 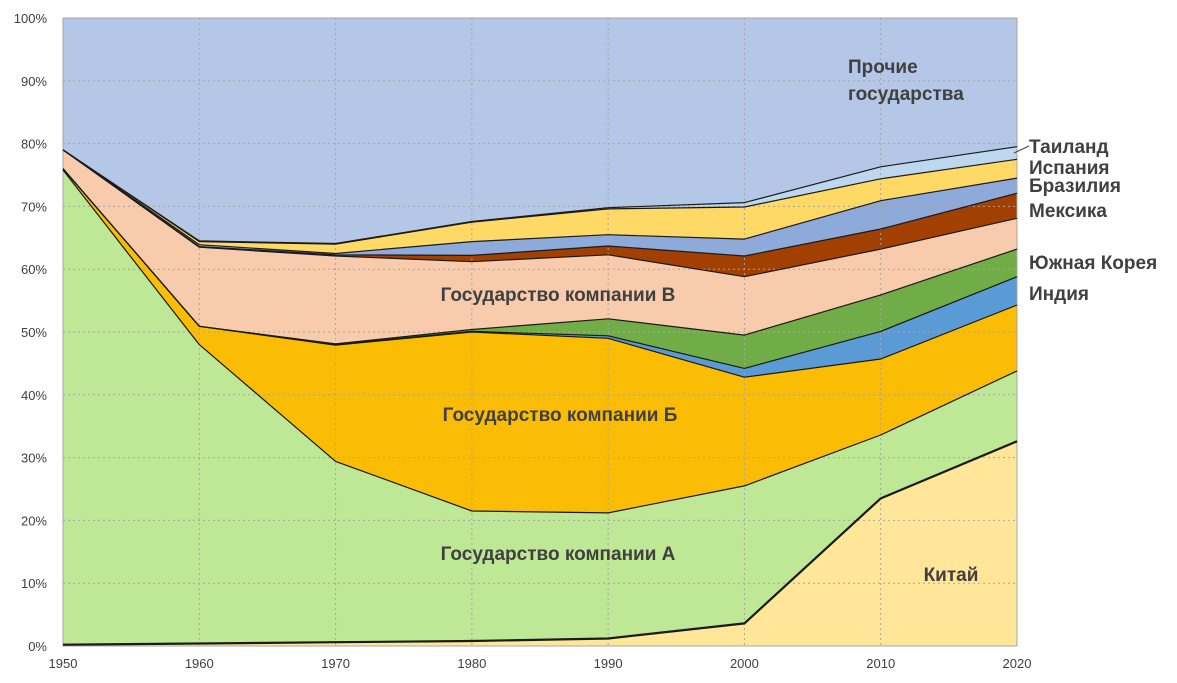 What do you see at coordinates (34, 206) in the screenshot?
I see `y-tick-label: 70%` at bounding box center [34, 206].